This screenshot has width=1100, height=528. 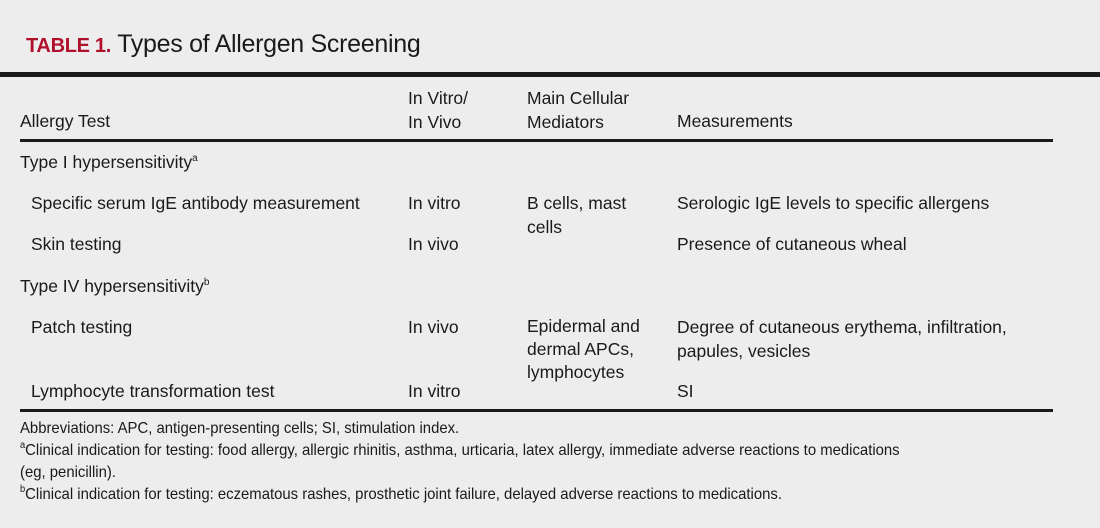 I want to click on table-title: TABLE 1. Types of Allergen Screening, so click(x=223, y=45).